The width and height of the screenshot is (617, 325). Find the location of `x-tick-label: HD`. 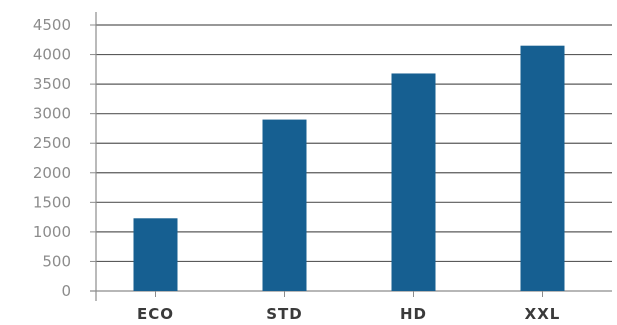

x-tick-label: HD is located at coordinates (413, 314).